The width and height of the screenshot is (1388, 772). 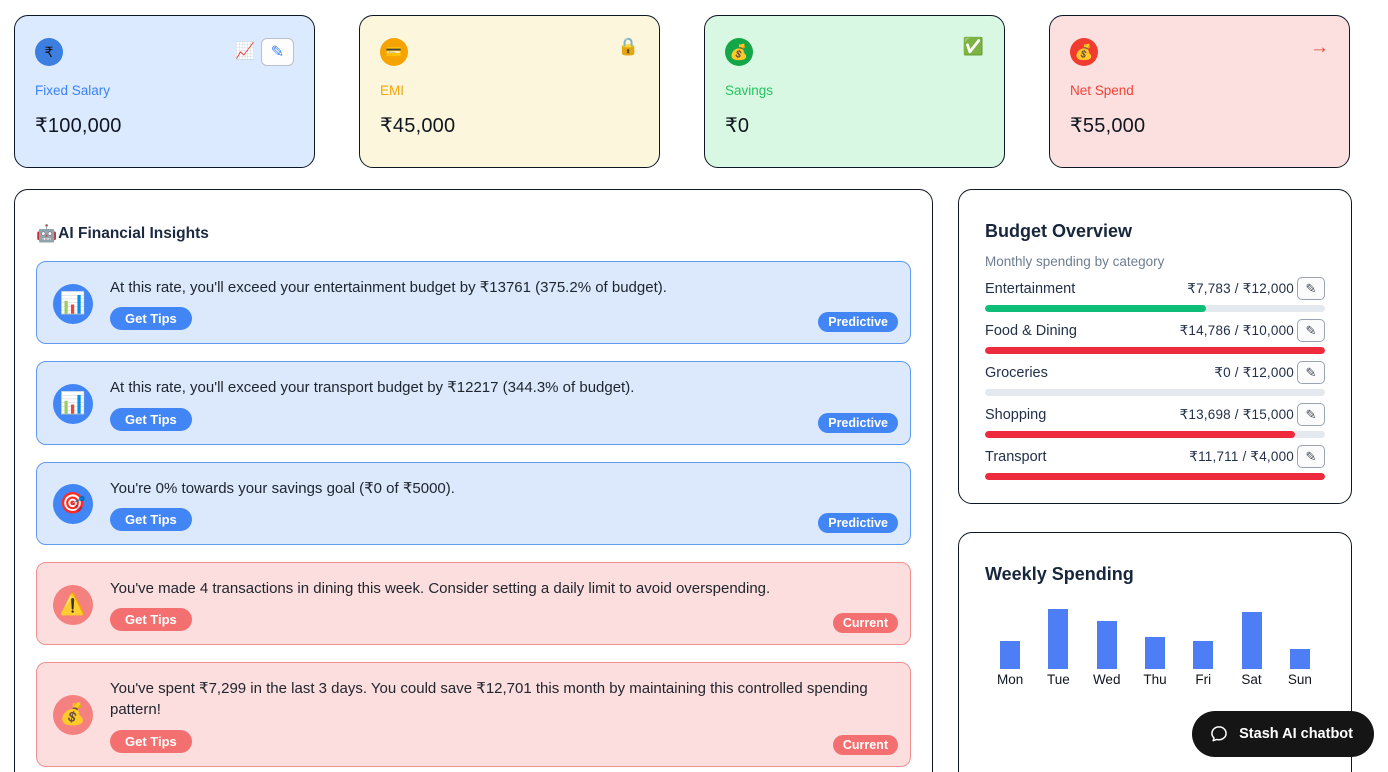 What do you see at coordinates (1016, 372) in the screenshot?
I see `budget-category-label: Groceries` at bounding box center [1016, 372].